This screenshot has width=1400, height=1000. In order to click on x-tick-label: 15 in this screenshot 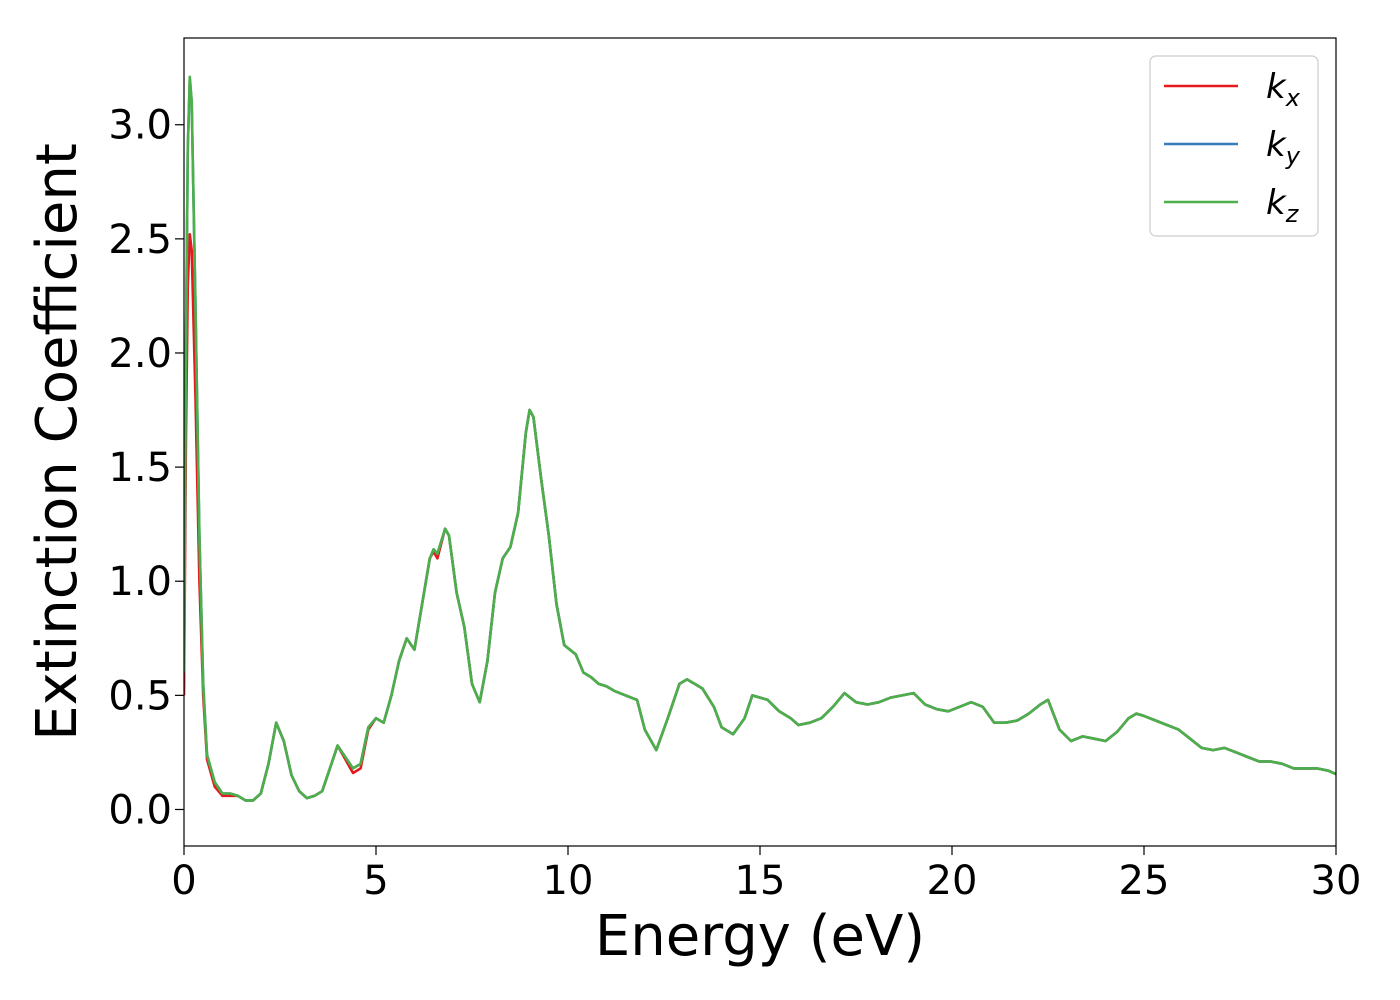, I will do `click(760, 881)`.